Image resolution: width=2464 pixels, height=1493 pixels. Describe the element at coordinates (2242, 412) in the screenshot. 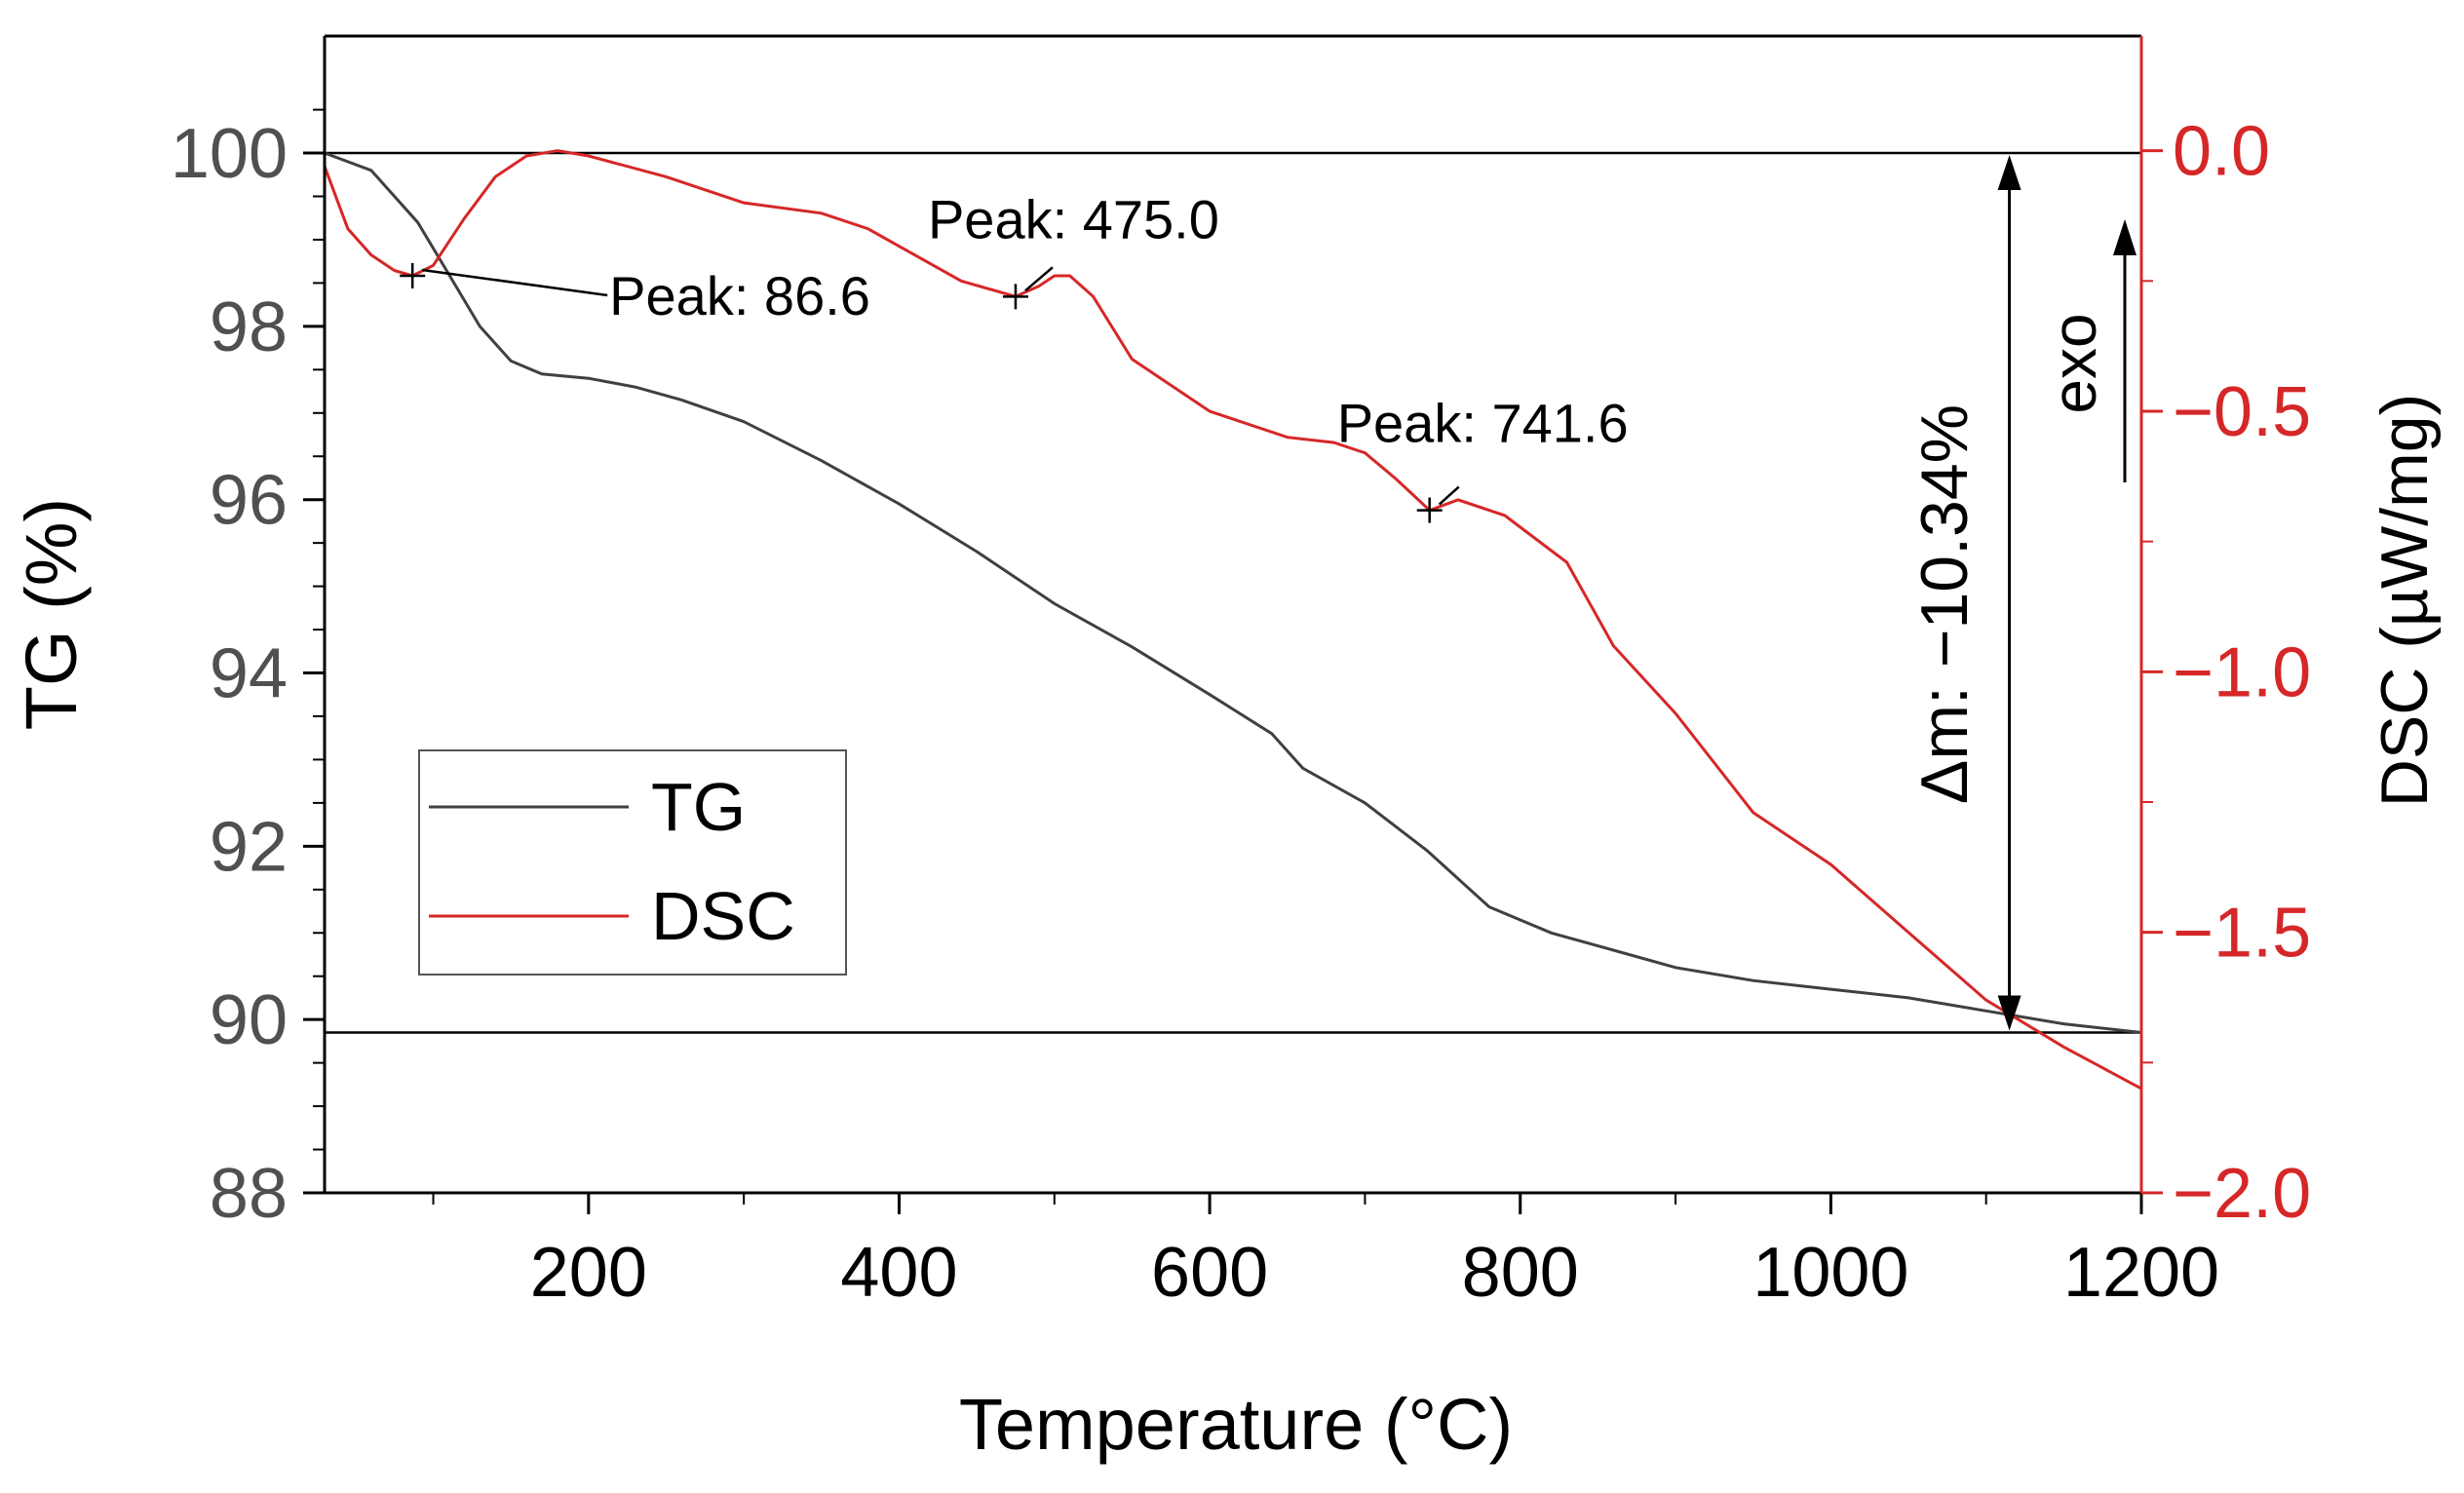

I see `y-right-tick-label: −0.5` at that location.